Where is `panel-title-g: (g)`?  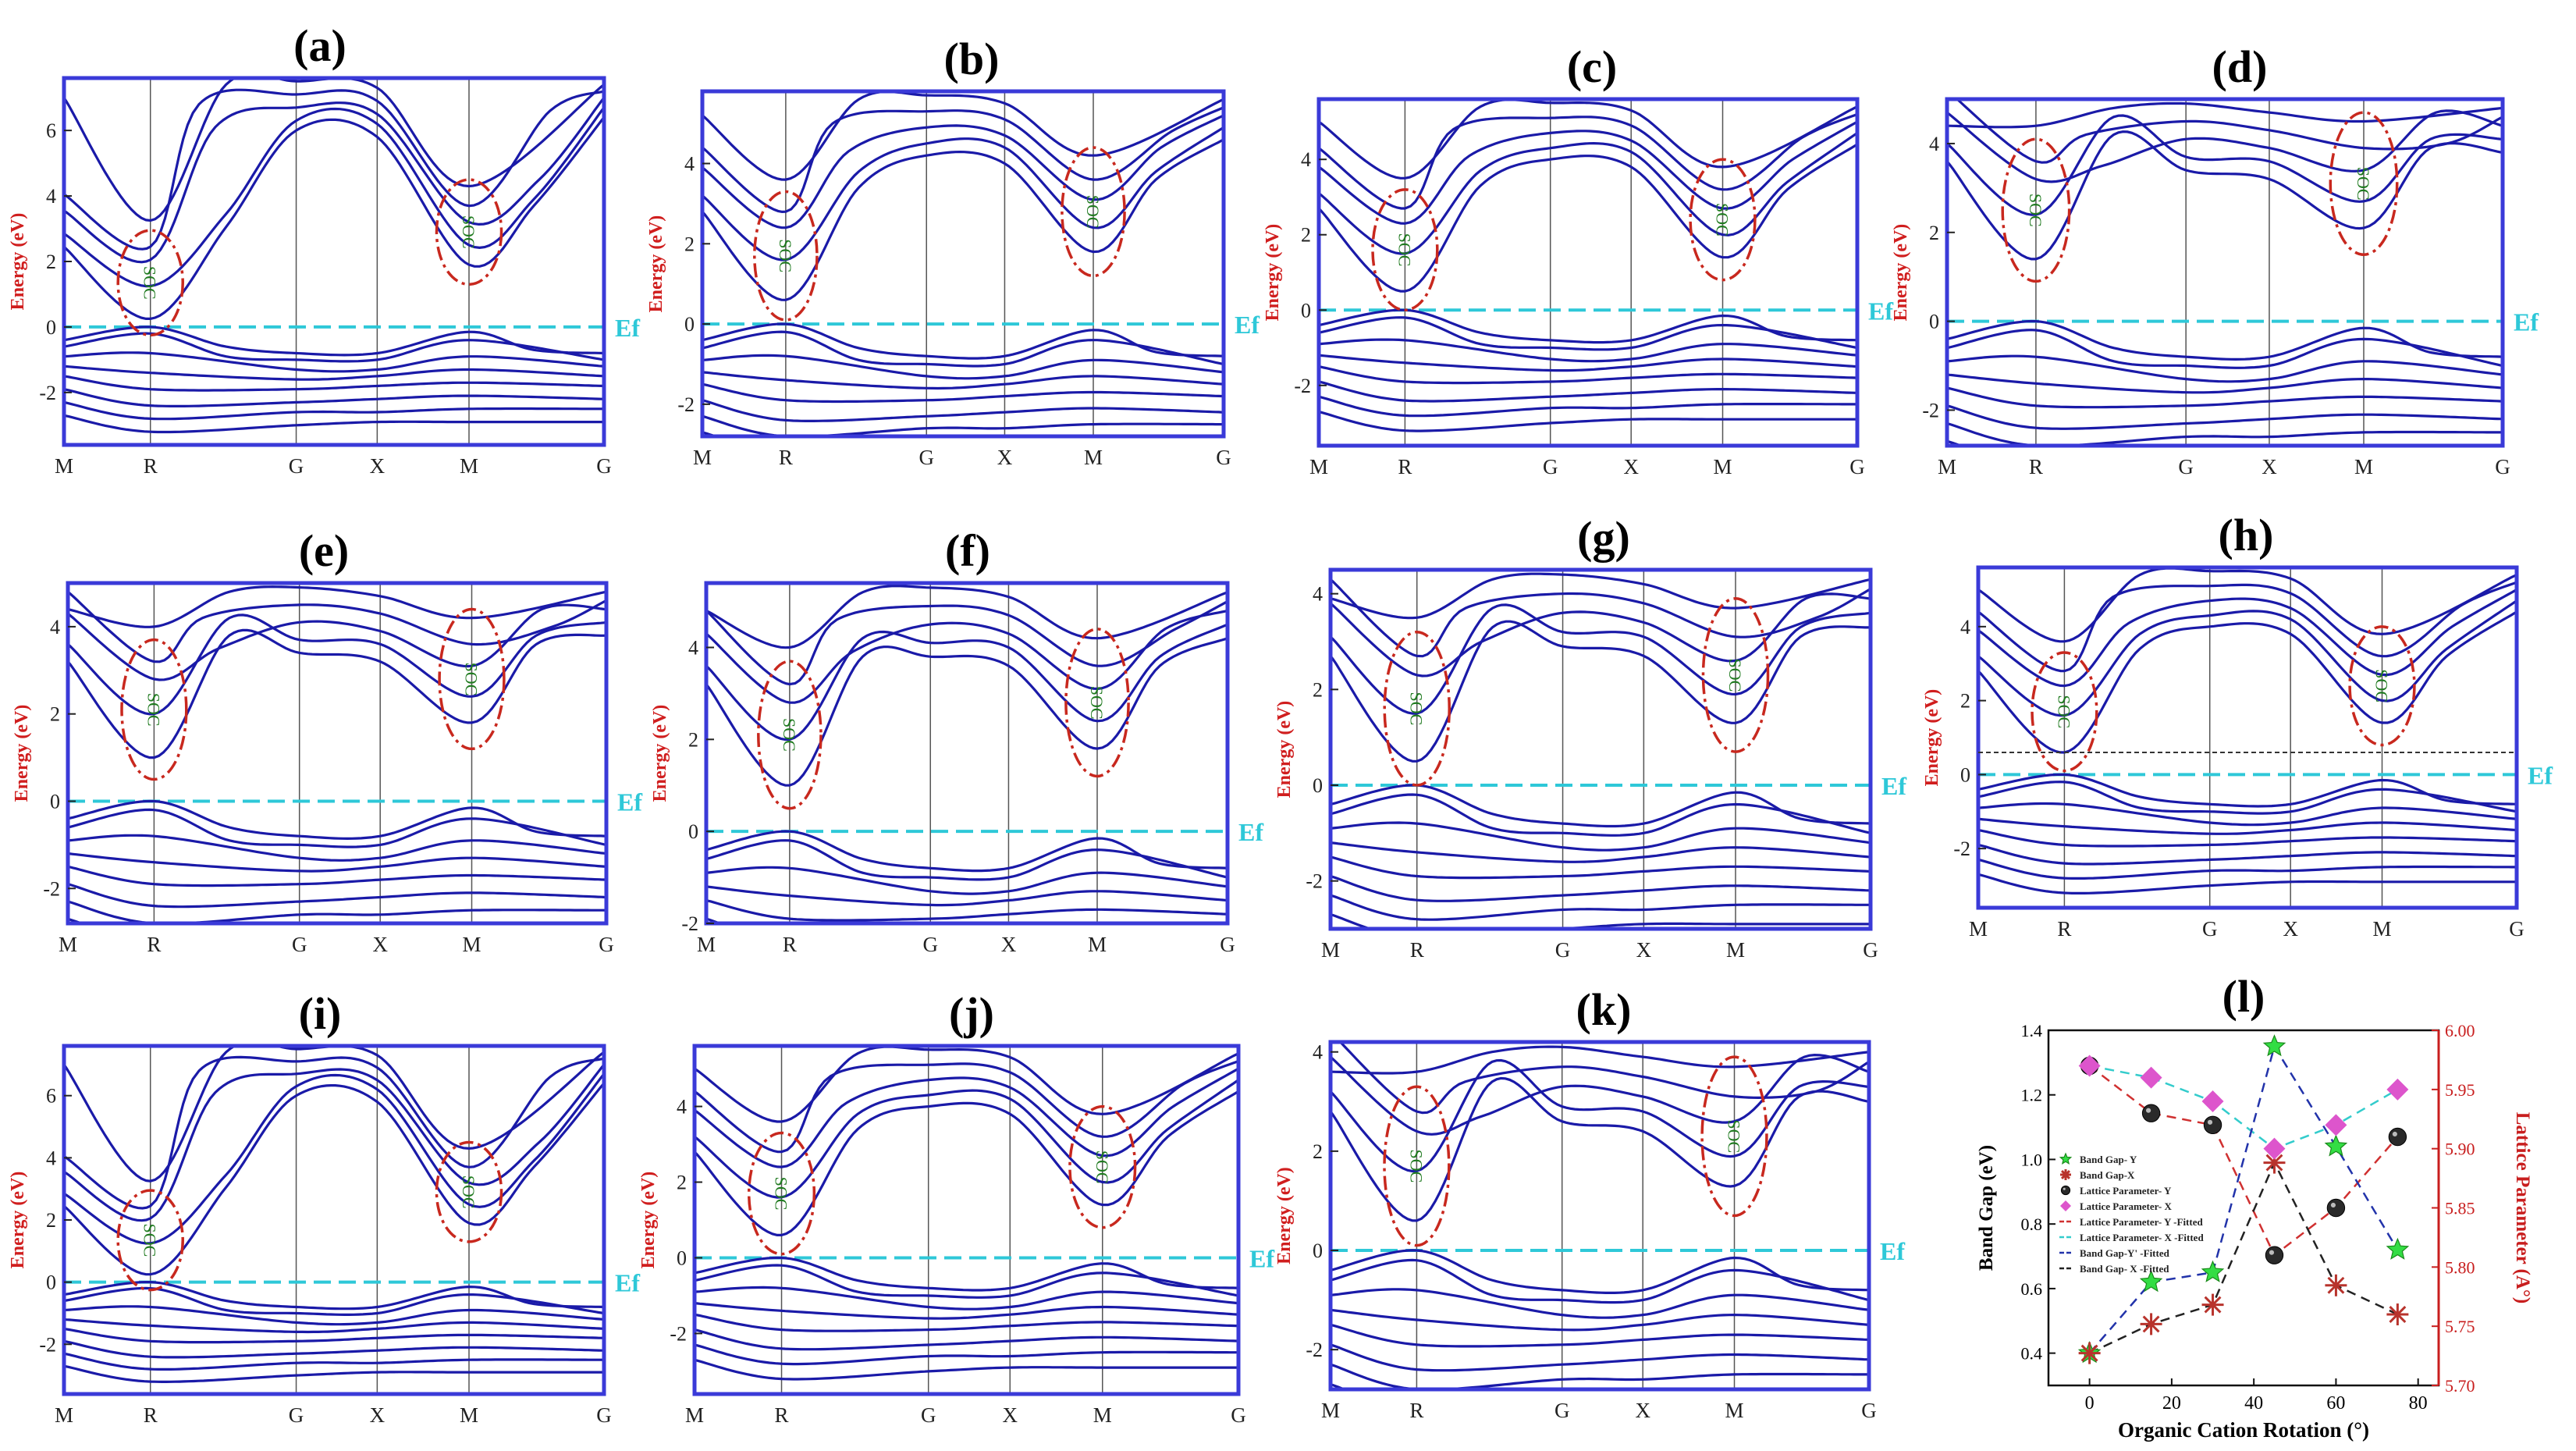 panel-title-g: (g) is located at coordinates (1604, 537).